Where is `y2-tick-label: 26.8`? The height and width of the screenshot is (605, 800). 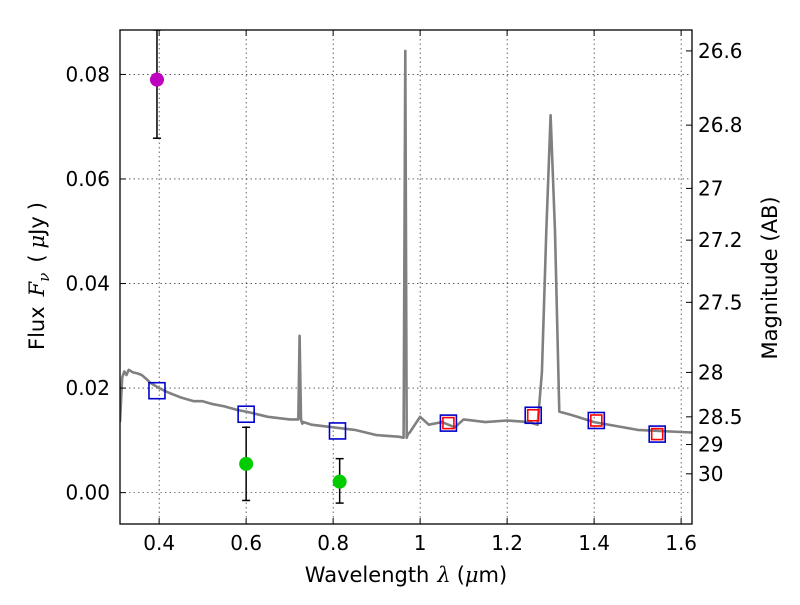 y2-tick-label: 26.8 is located at coordinates (720, 125).